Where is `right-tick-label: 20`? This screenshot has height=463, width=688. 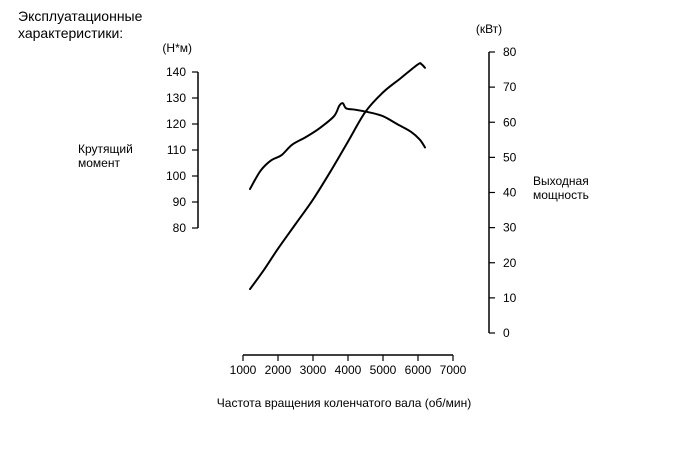
right-tick-label: 20 is located at coordinates (510, 263).